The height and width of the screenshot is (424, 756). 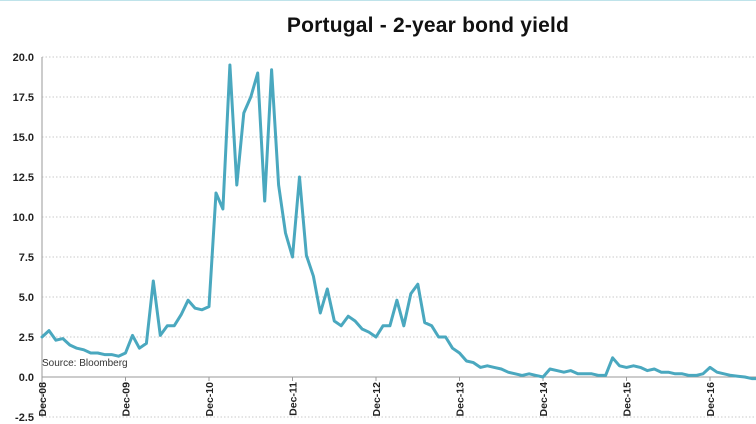 I want to click on x-tick-label: Dec-12, so click(x=377, y=399).